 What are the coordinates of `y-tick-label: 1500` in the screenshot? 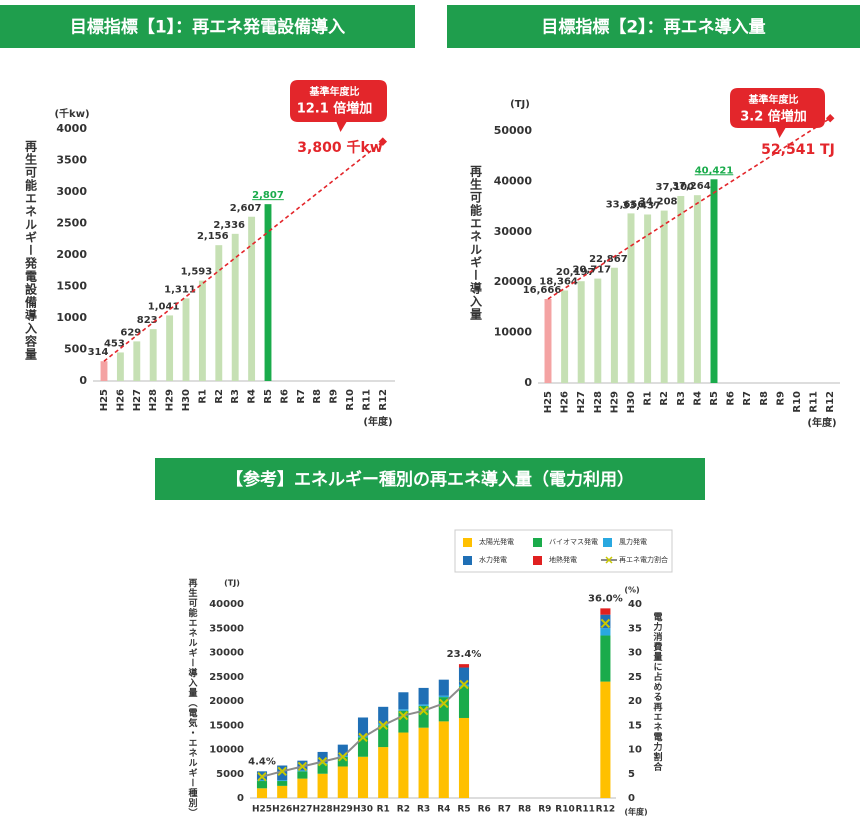 It's located at (71, 286).